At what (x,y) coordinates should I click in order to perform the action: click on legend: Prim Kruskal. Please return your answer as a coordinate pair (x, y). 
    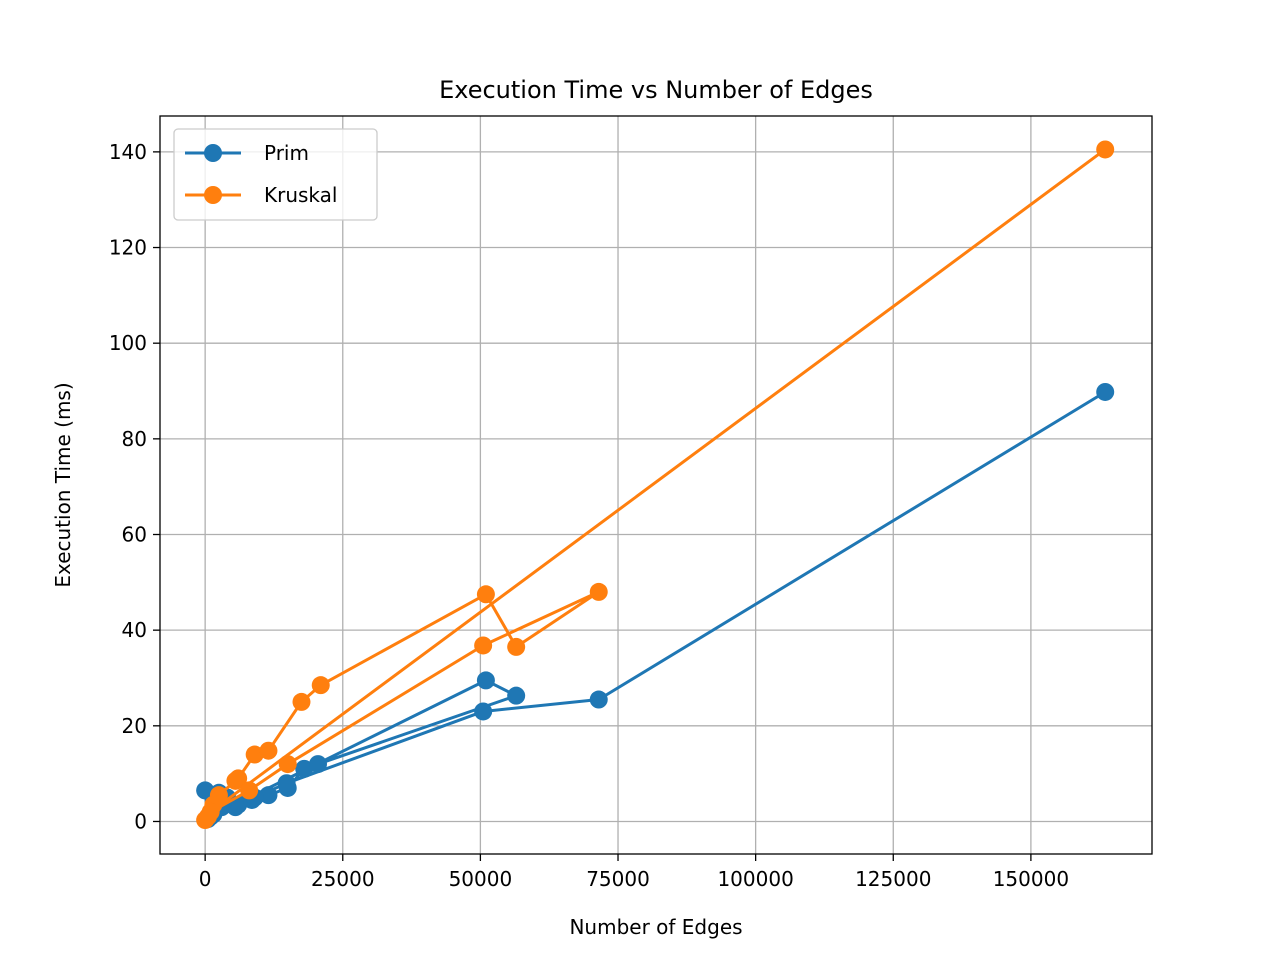
    Looking at the image, I should click on (275, 174).